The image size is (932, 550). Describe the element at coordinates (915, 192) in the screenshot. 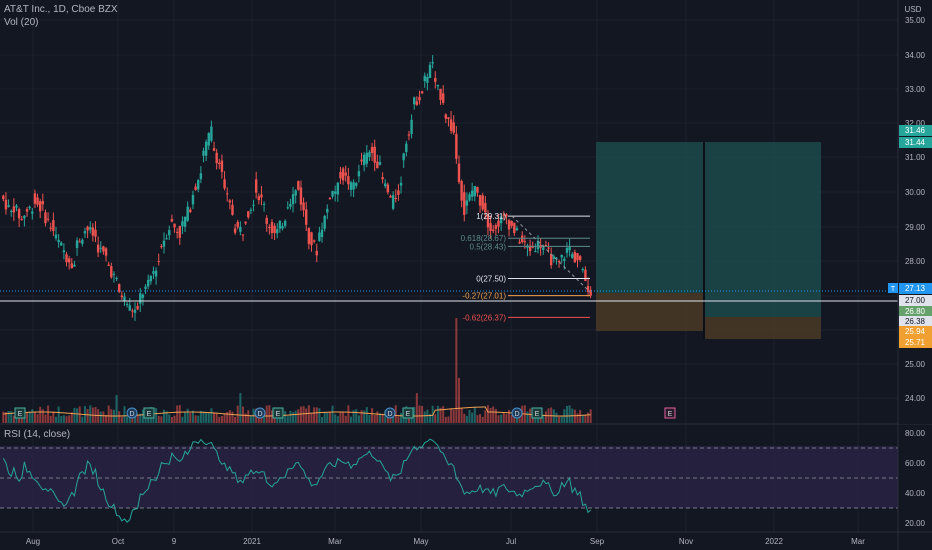

I see `price-tick-label: 30.00` at that location.